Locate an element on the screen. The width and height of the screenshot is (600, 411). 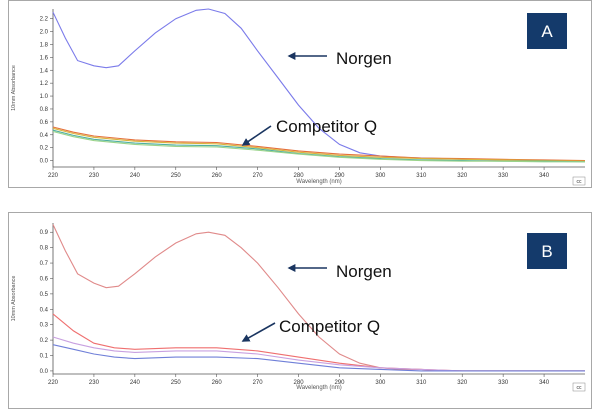
y-tick-label: 0.9 is located at coordinates (44, 233).